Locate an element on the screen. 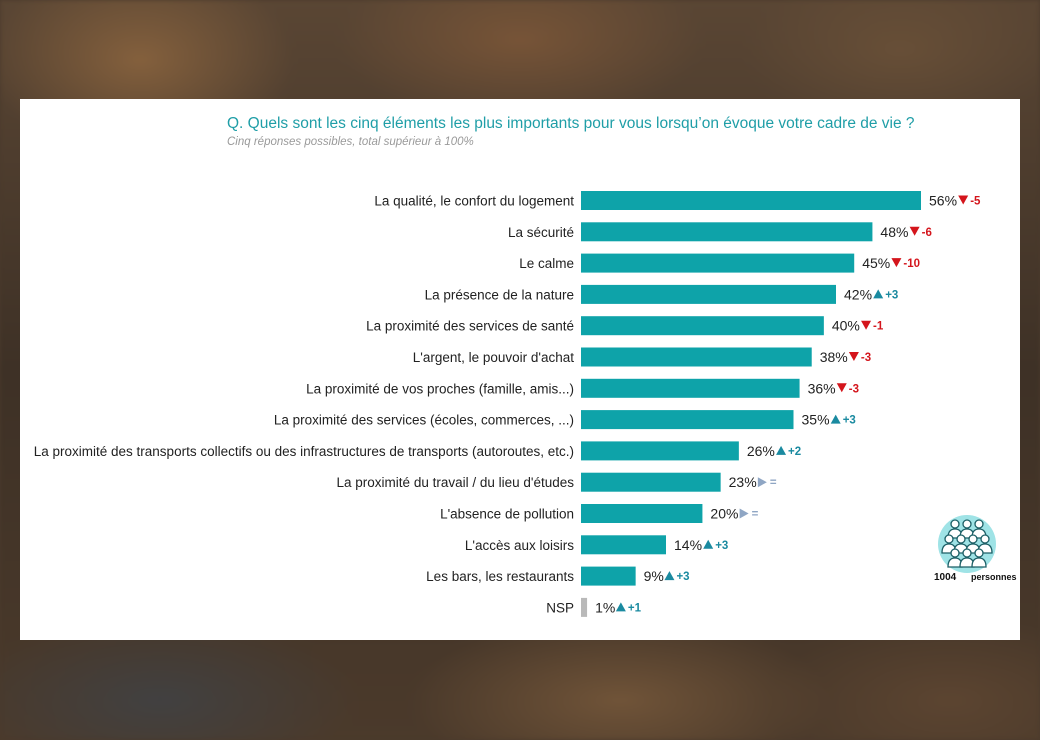 Image resolution: width=1040 pixels, height=740 pixels. category-label: Le calme is located at coordinates (546, 263).